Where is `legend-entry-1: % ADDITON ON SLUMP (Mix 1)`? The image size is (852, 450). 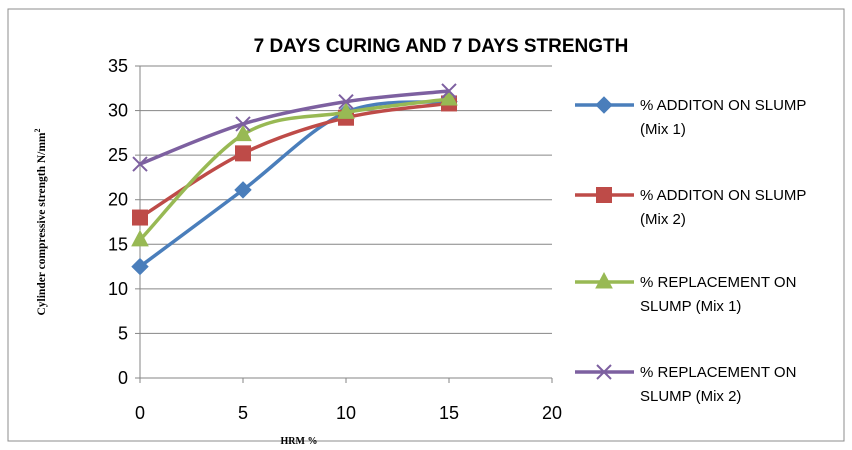 legend-entry-1: % ADDITON ON SLUMP (Mix 1) is located at coordinates (690, 117).